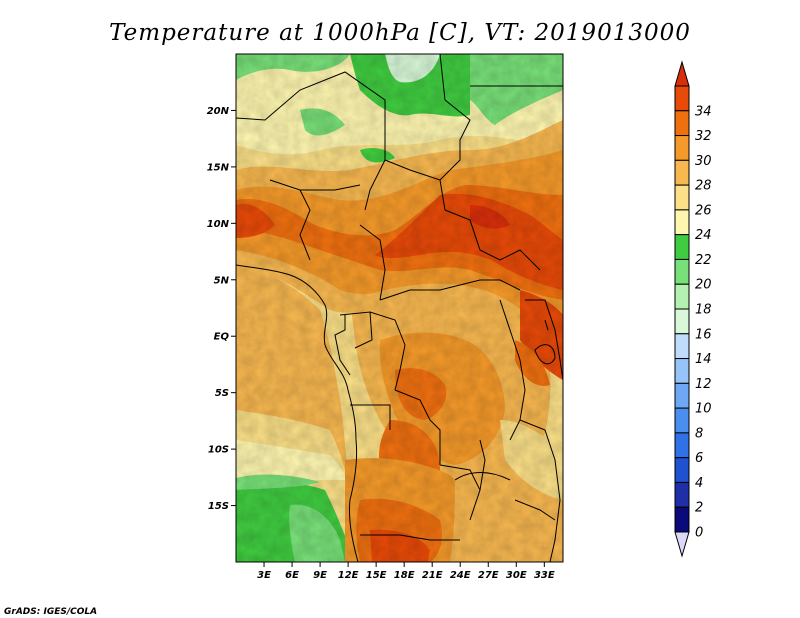  What do you see at coordinates (703, 111) in the screenshot?
I see `colorbar-label: 34` at bounding box center [703, 111].